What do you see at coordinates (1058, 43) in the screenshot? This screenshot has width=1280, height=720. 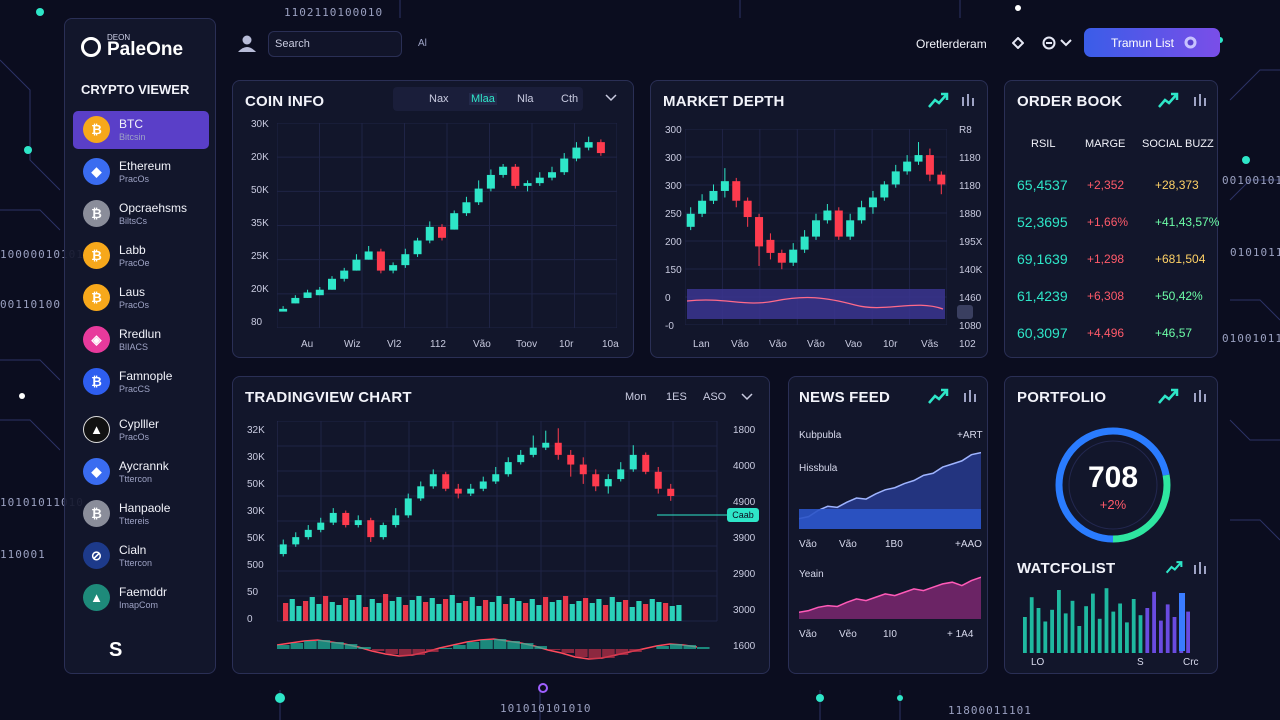 I see `account-menu-icon` at bounding box center [1058, 43].